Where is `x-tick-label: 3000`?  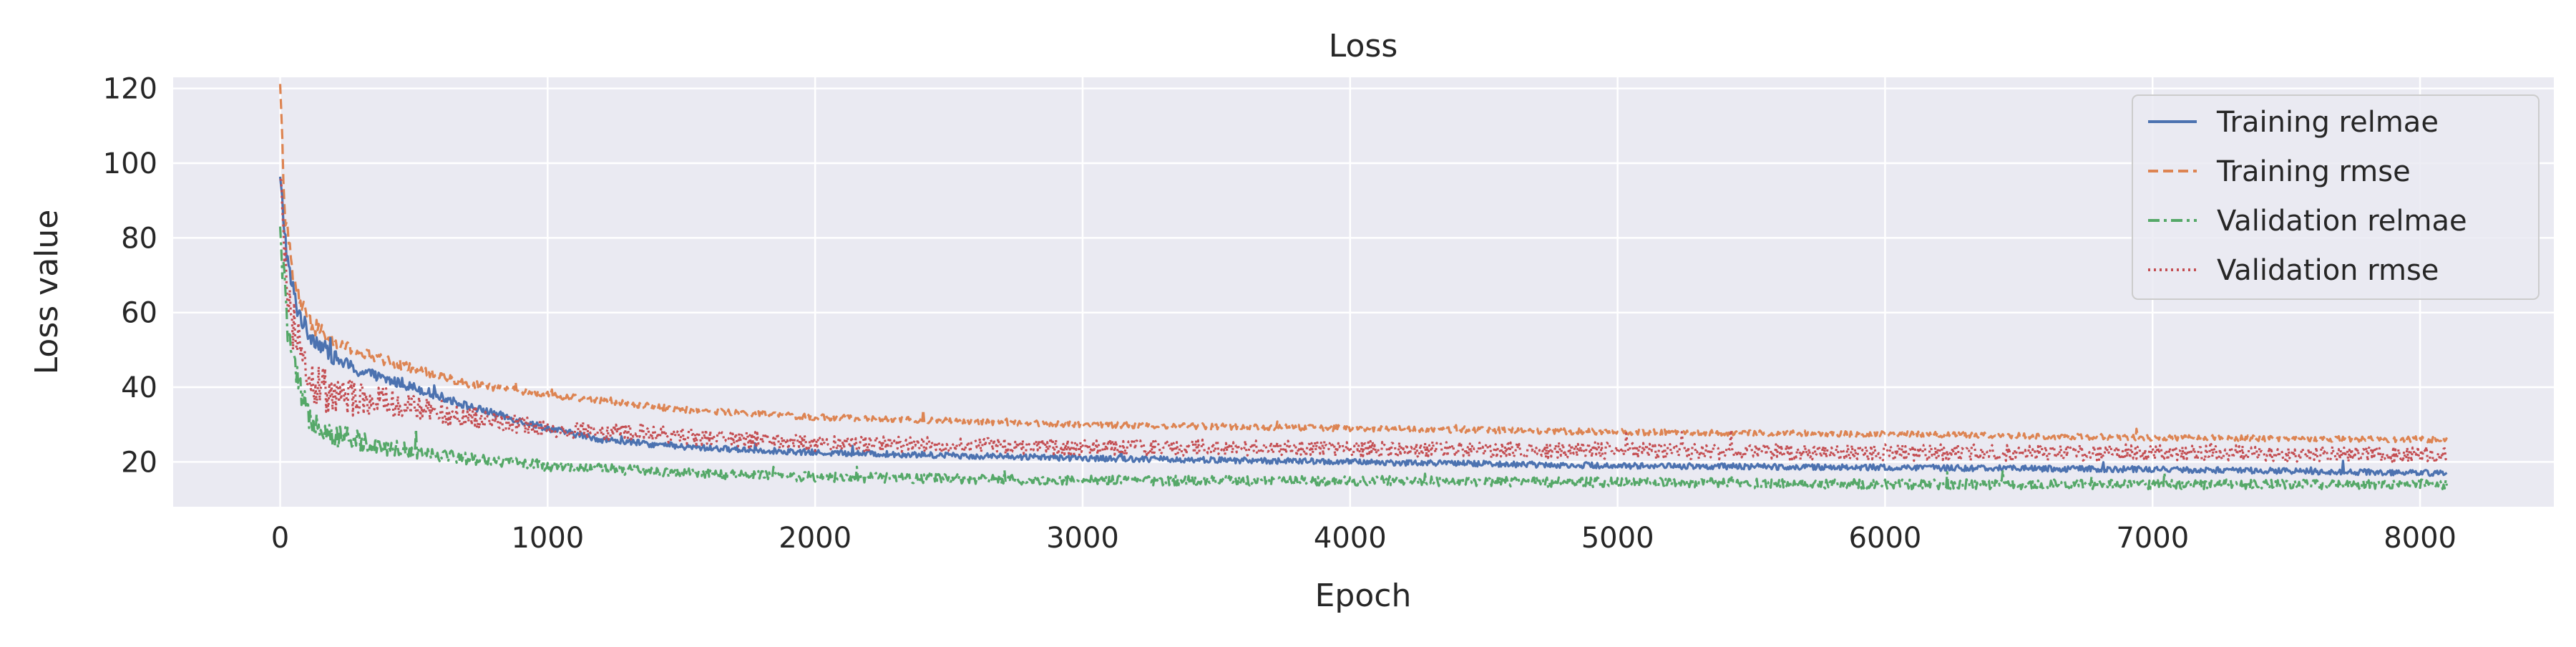
x-tick-label: 3000 is located at coordinates (1082, 538).